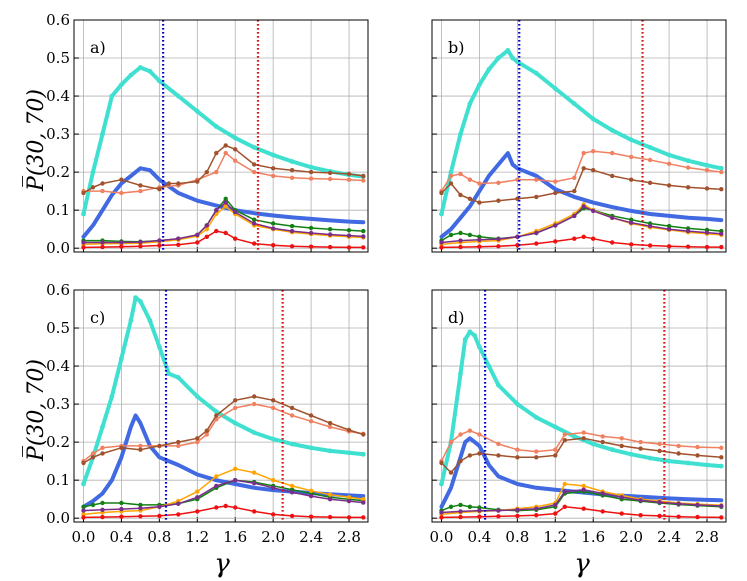  I want to click on x-tick-label: 0.8, so click(159, 537).